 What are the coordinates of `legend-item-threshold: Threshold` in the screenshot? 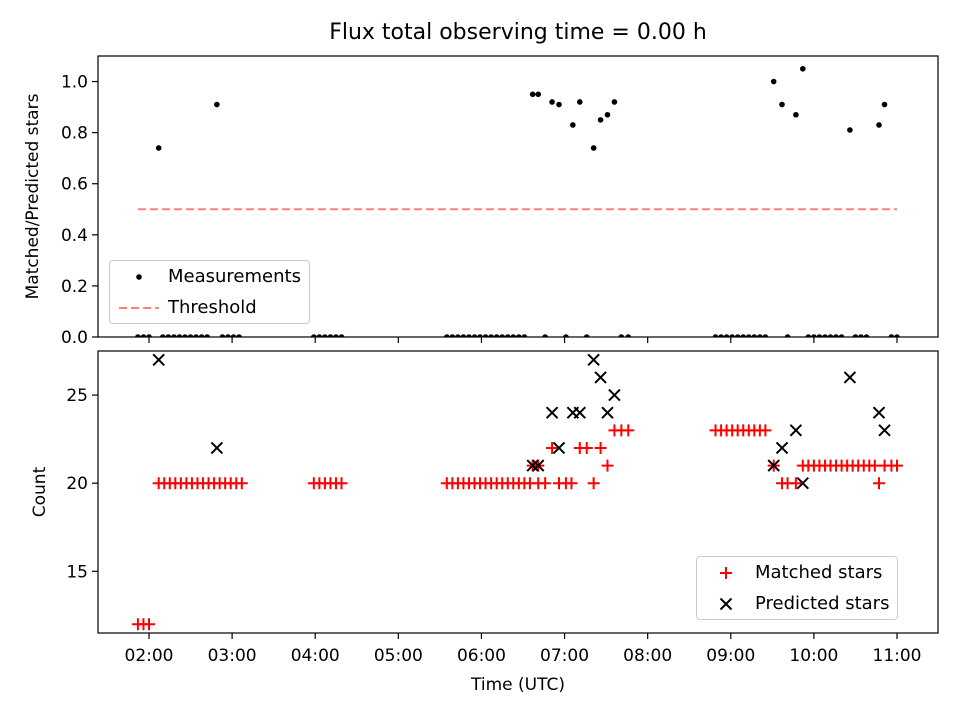 It's located at (209, 307).